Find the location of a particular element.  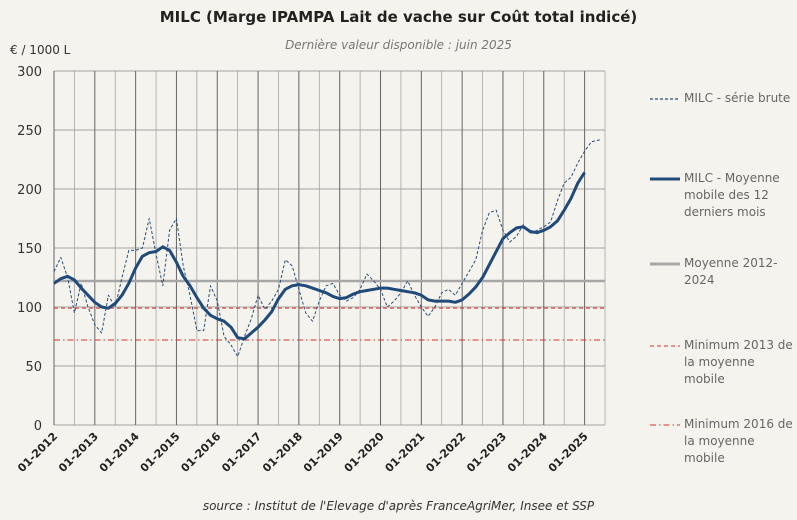

x-tick-label: 01-2012 is located at coordinates (37, 452).